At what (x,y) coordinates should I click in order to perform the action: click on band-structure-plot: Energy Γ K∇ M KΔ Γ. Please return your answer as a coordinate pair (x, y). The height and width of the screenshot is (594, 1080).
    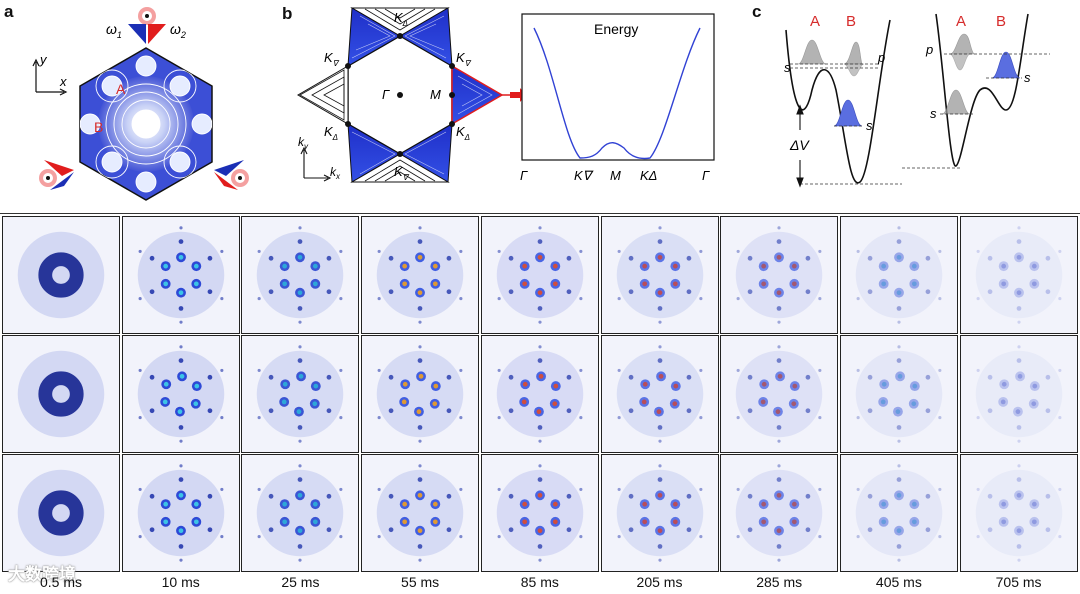
    Looking at the image, I should click on (617, 98).